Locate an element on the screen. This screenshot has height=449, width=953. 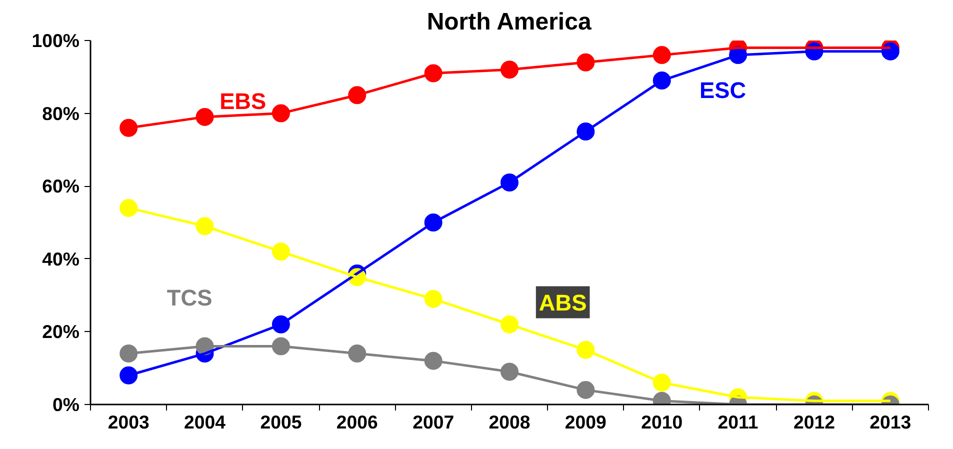
y-tick-label: 60% is located at coordinates (61, 186).